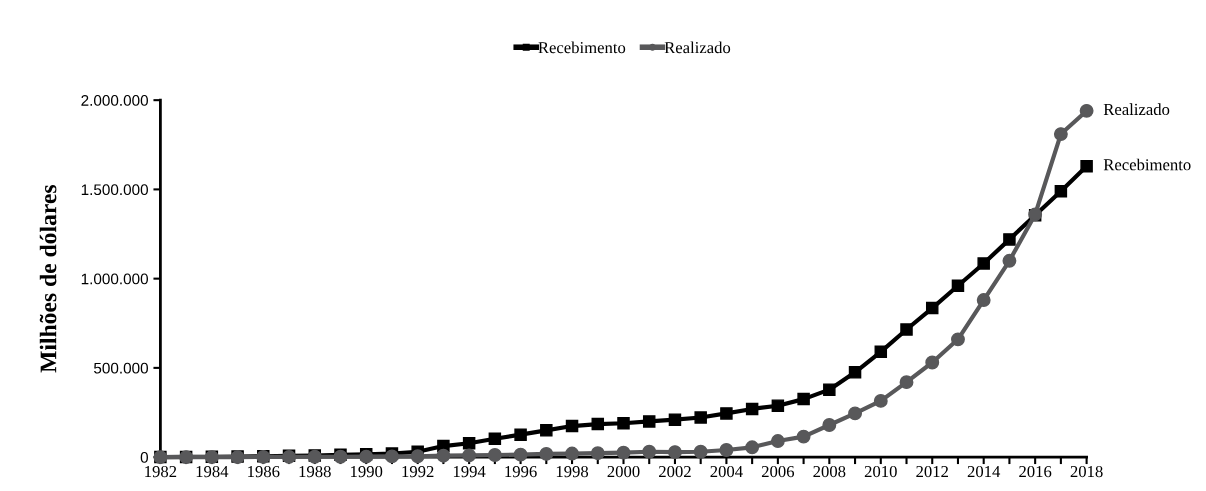  What do you see at coordinates (1035, 471) in the screenshot?
I see `x-tick-label: 2016` at bounding box center [1035, 471].